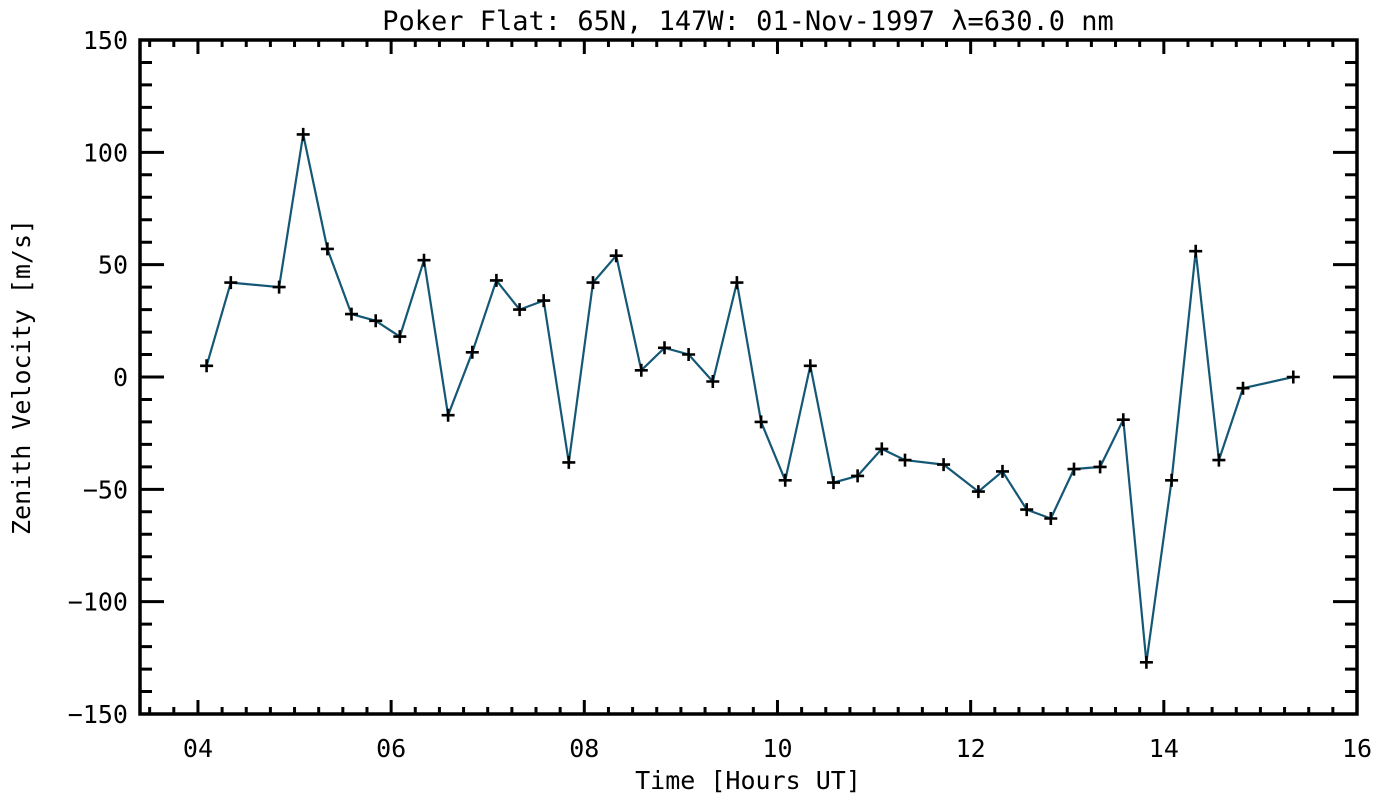  I want to click on y-tick-label: −150, so click(98, 714).